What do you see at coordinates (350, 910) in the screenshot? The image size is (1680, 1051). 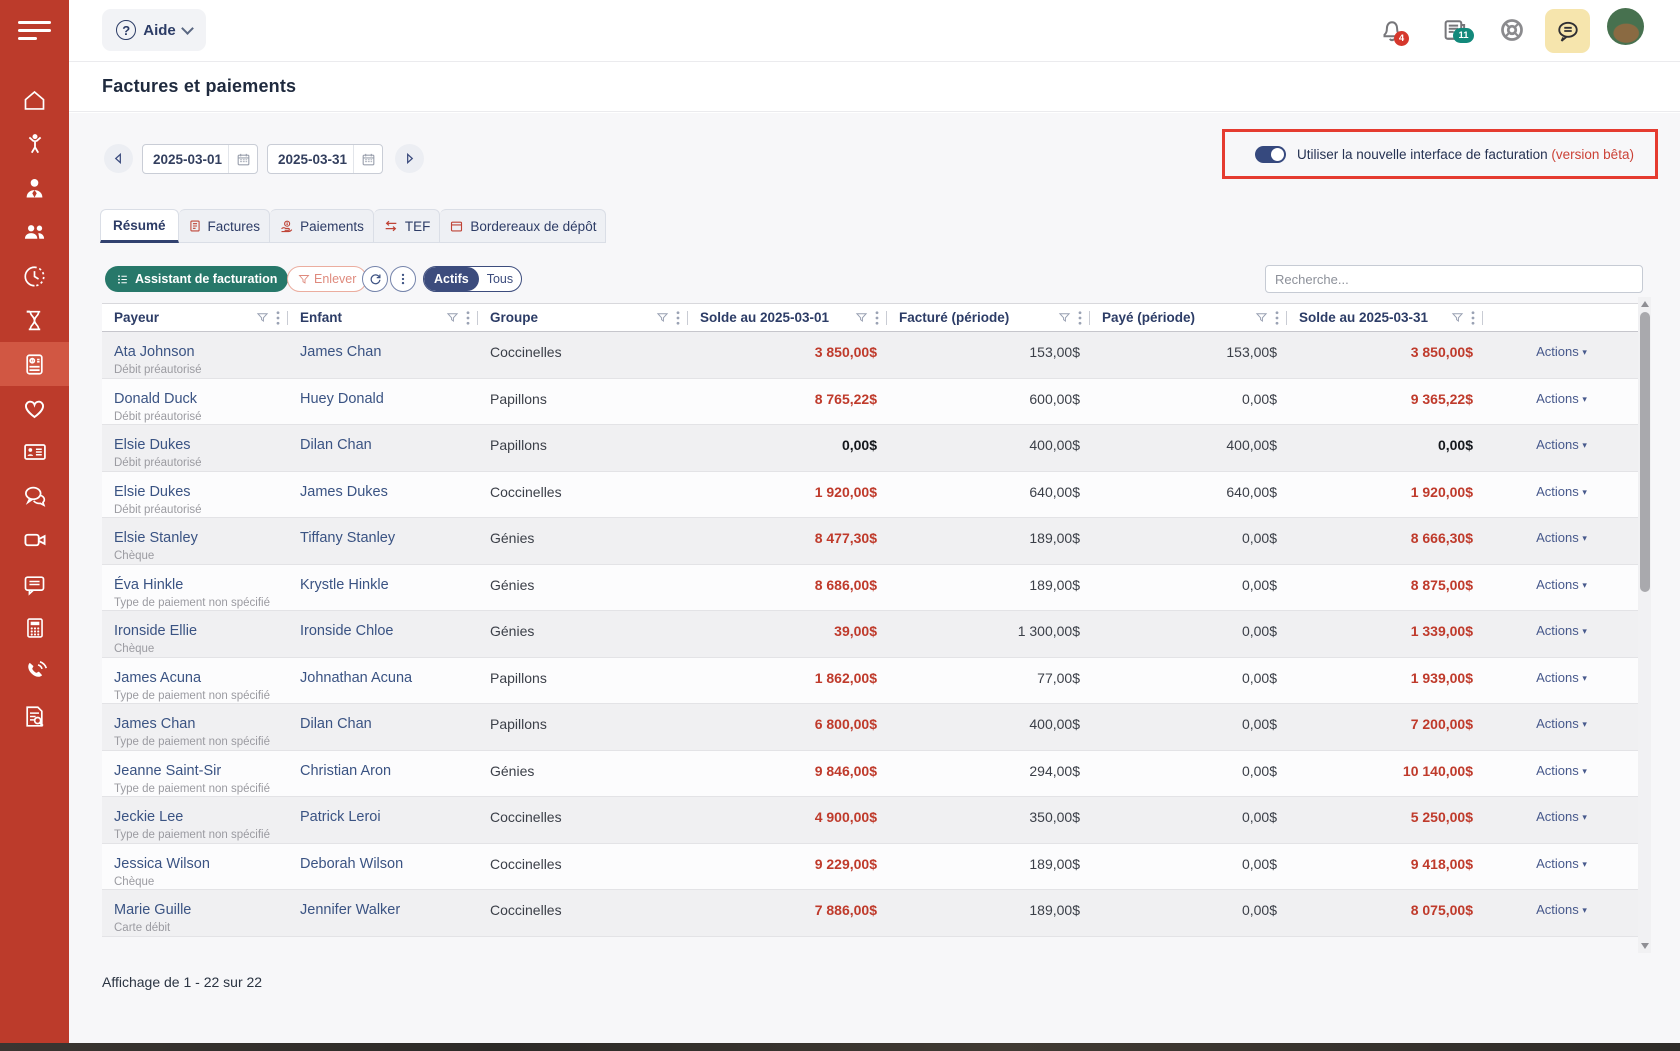 I see `child-name: Jennifer Walker` at bounding box center [350, 910].